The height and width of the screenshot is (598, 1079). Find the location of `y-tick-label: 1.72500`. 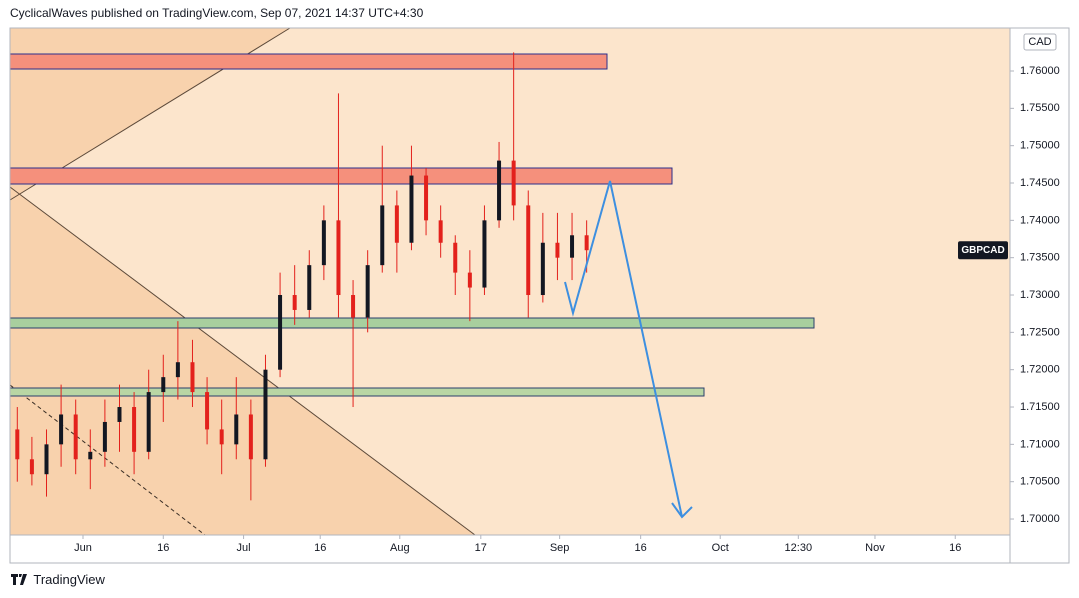

y-tick-label: 1.72500 is located at coordinates (1040, 332).